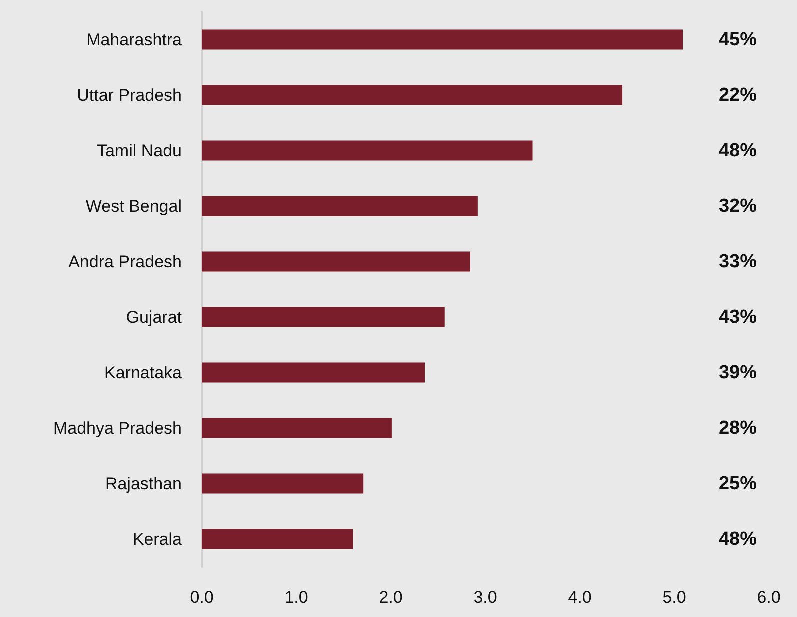  What do you see at coordinates (202, 597) in the screenshot?
I see `x-tick-label: 0.0` at bounding box center [202, 597].